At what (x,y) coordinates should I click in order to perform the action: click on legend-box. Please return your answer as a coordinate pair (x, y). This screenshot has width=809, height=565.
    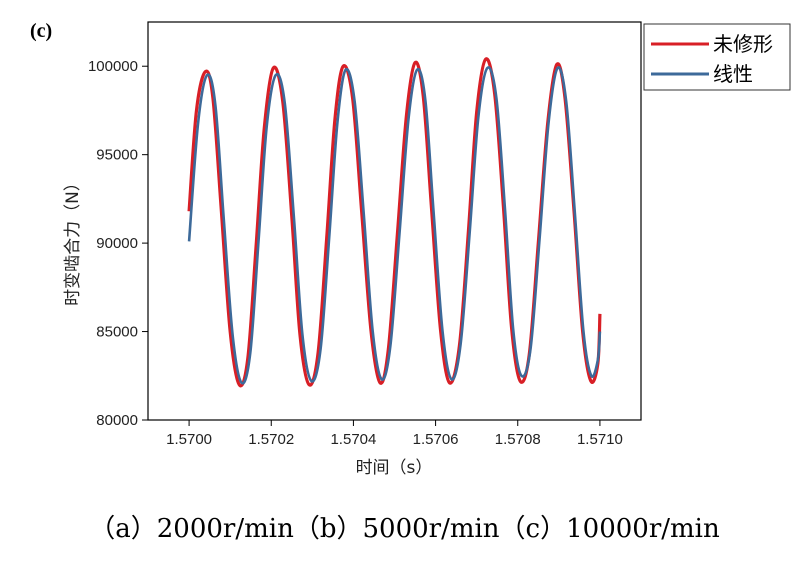
    Looking at the image, I should click on (717, 57).